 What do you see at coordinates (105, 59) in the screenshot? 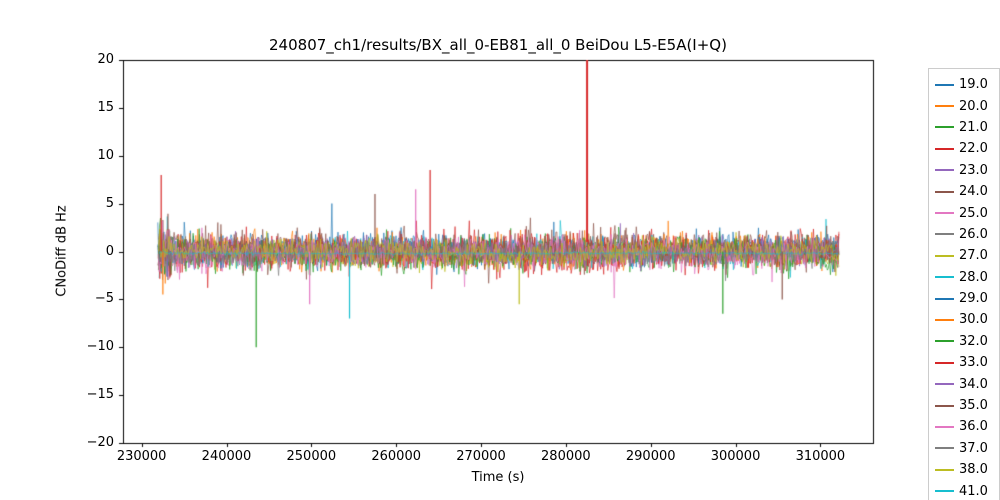
I see `y-tick-label: 20` at bounding box center [105, 59].